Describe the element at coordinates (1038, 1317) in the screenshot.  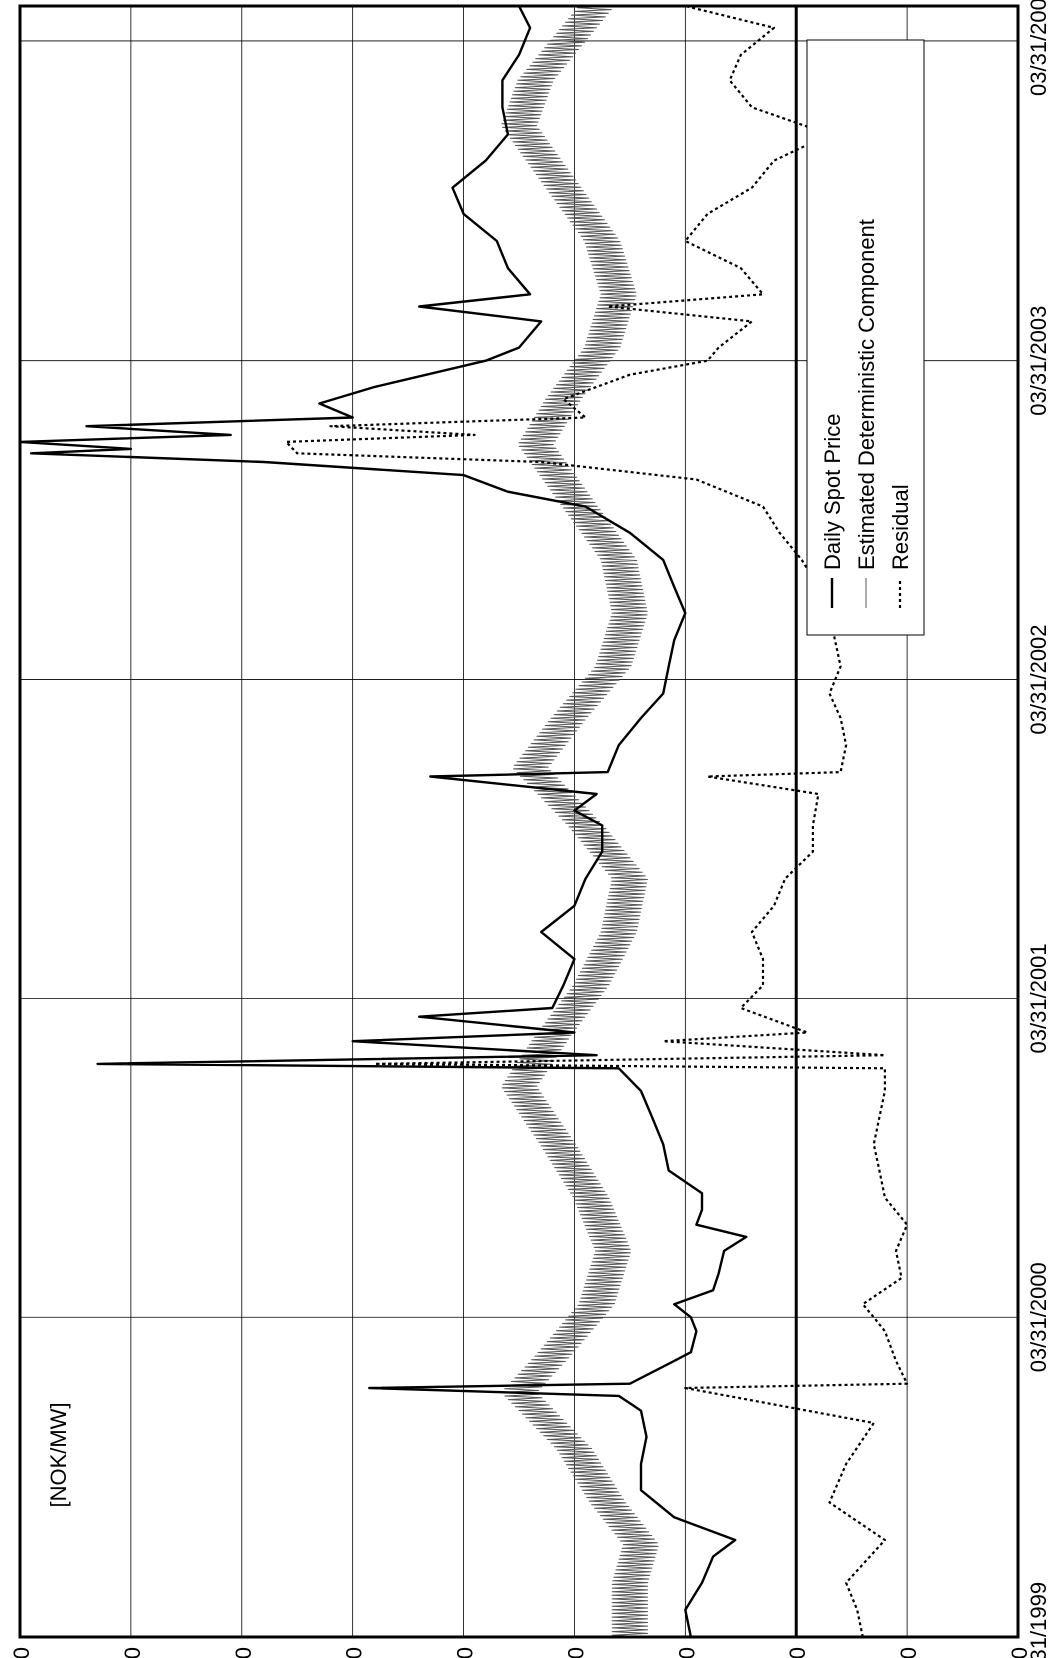
I see `date-tick-label: 03/31/2000` at that location.